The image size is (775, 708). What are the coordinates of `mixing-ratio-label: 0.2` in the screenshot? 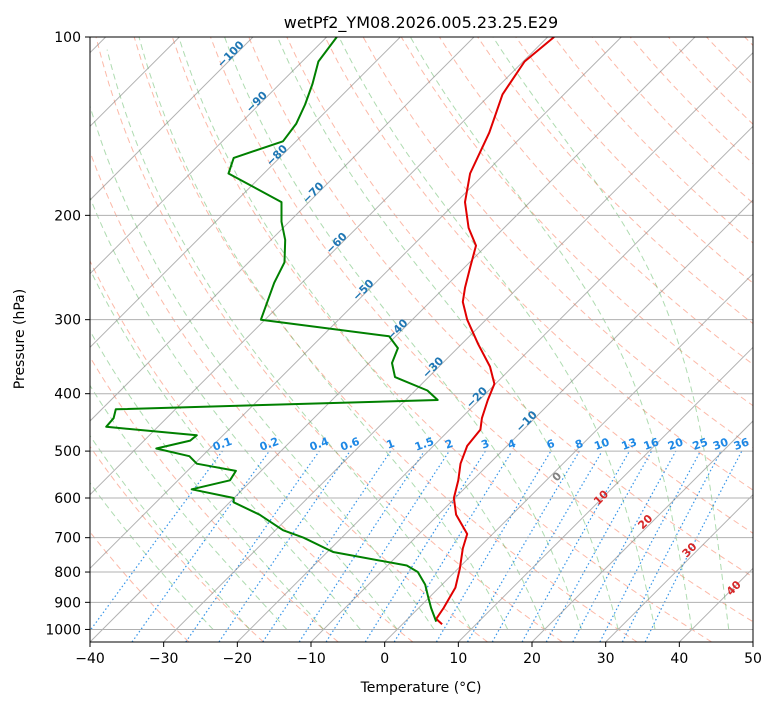 It's located at (269, 444).